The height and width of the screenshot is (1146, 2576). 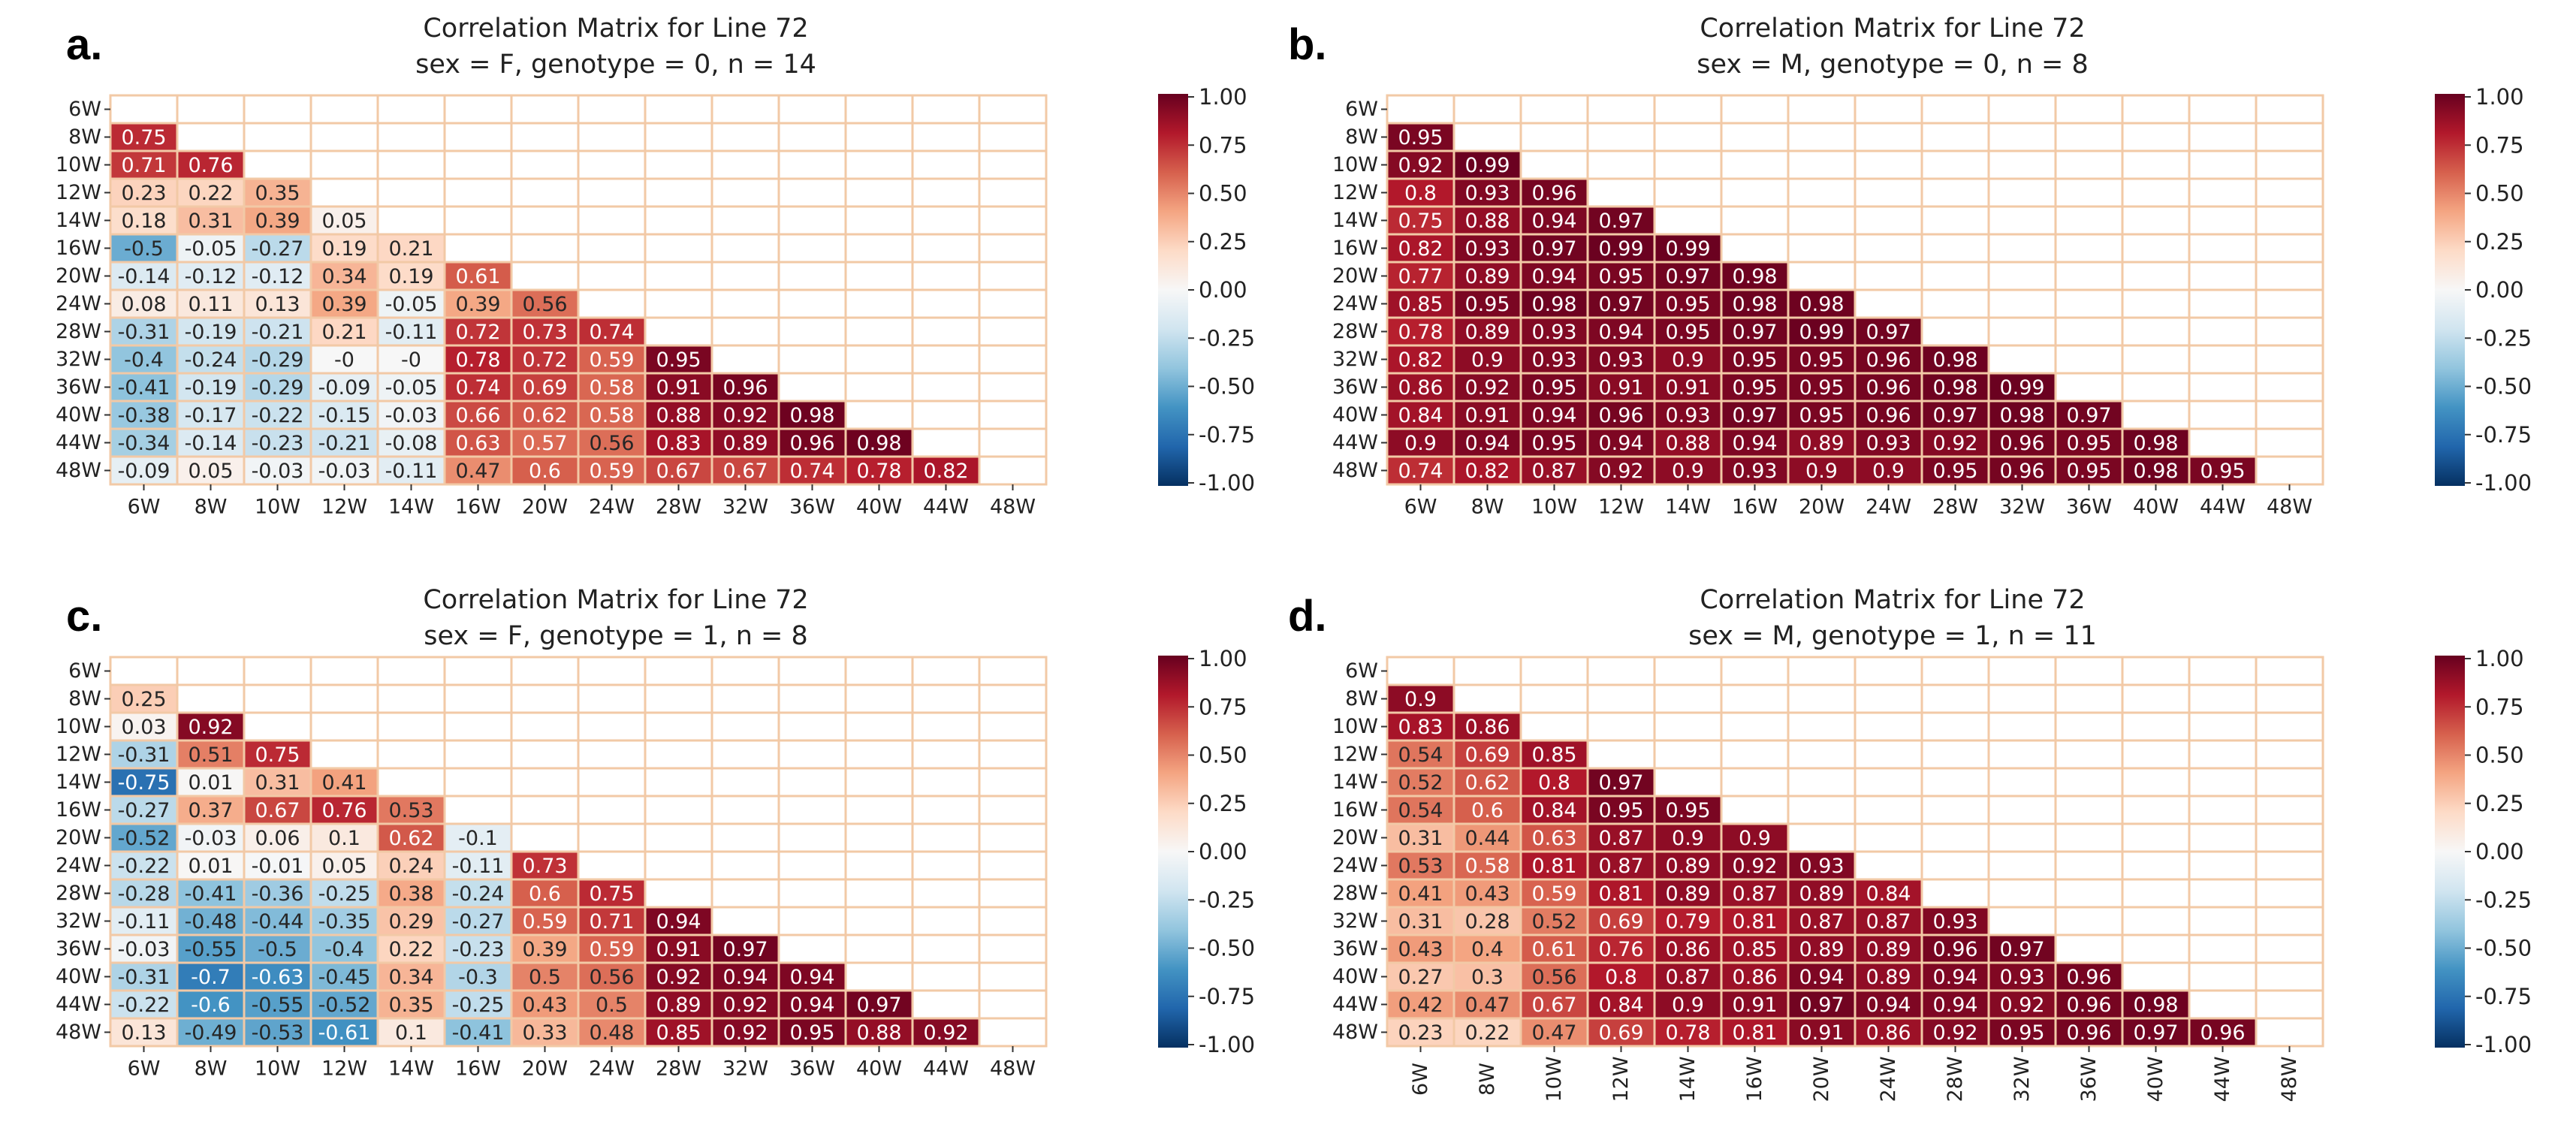 What do you see at coordinates (210, 867) in the screenshot?
I see `cell-value: 0.01` at bounding box center [210, 867].